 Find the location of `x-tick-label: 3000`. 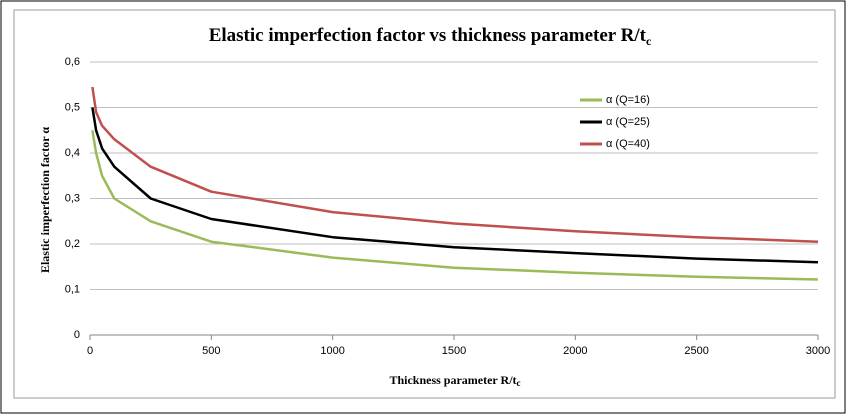

x-tick-label: 3000 is located at coordinates (818, 351).